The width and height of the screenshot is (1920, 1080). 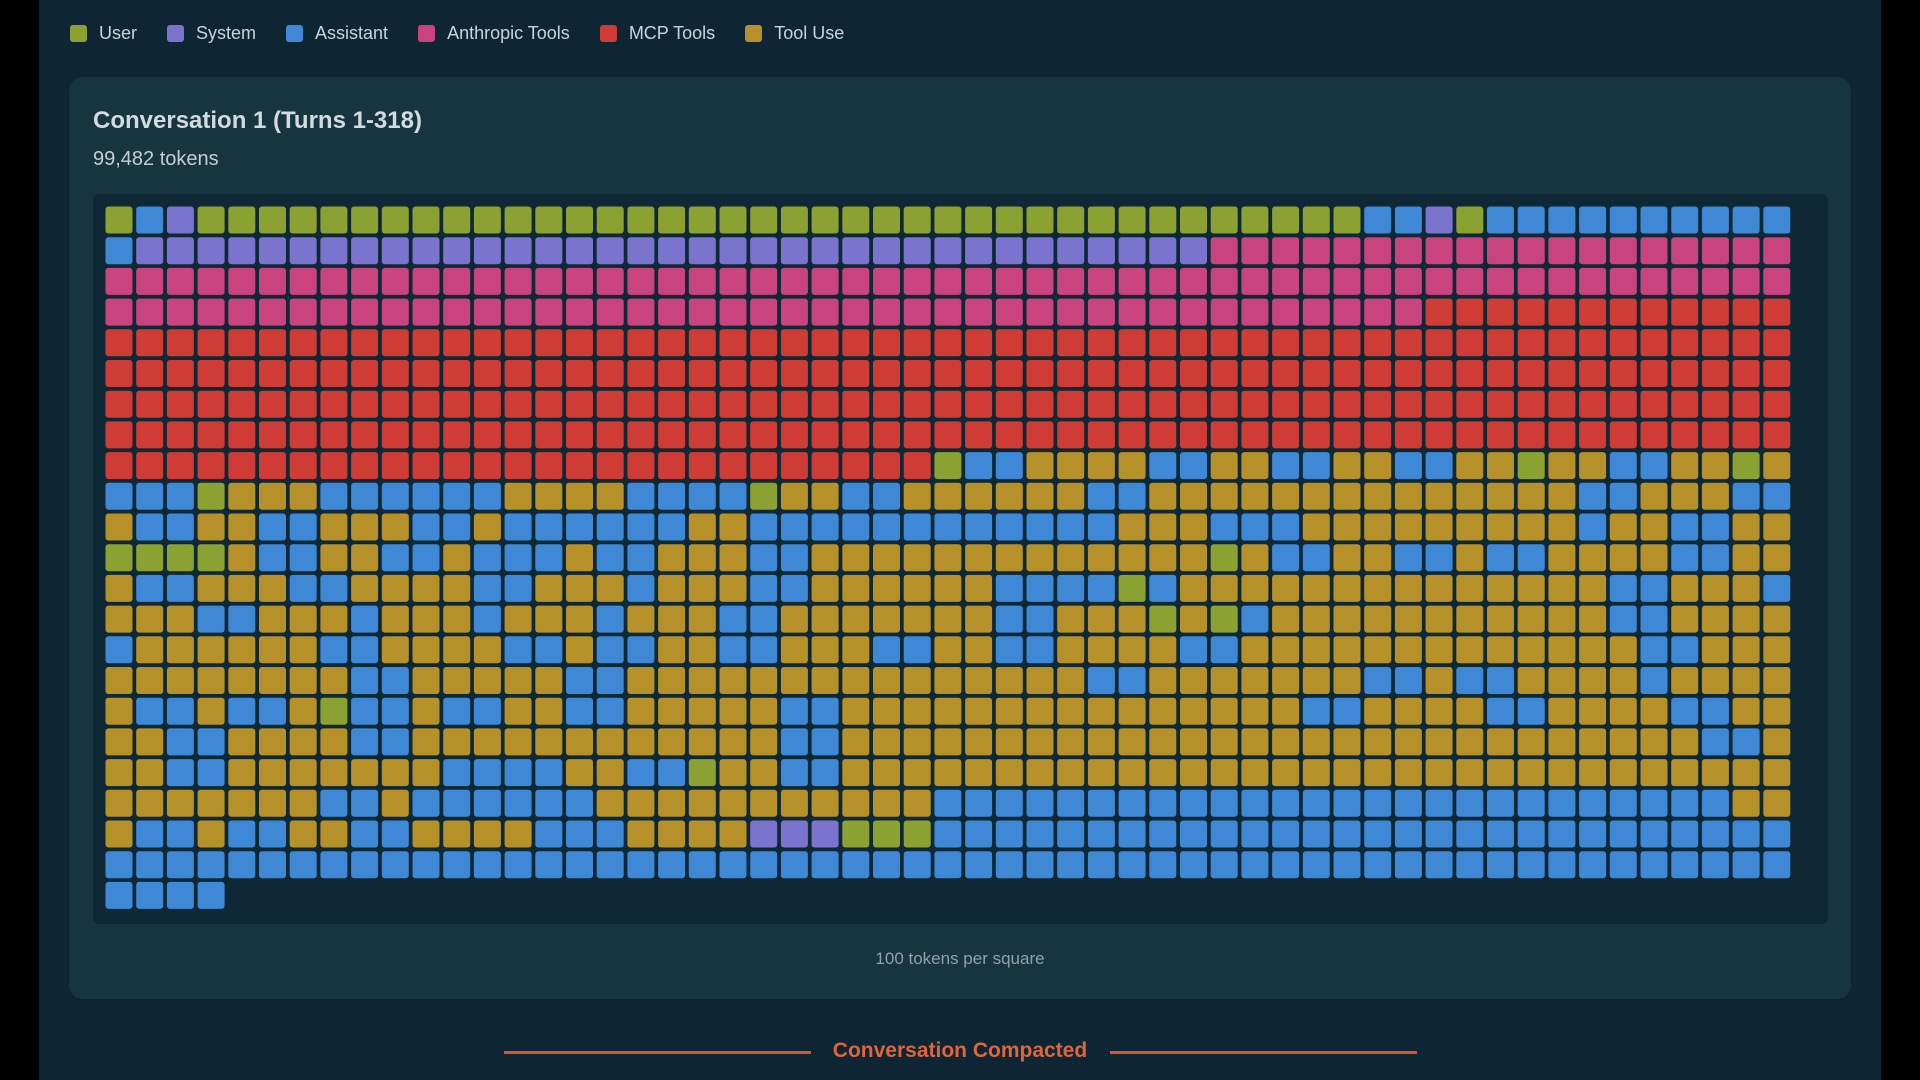 What do you see at coordinates (352, 32) in the screenshot?
I see `legend-label: Assistant` at bounding box center [352, 32].